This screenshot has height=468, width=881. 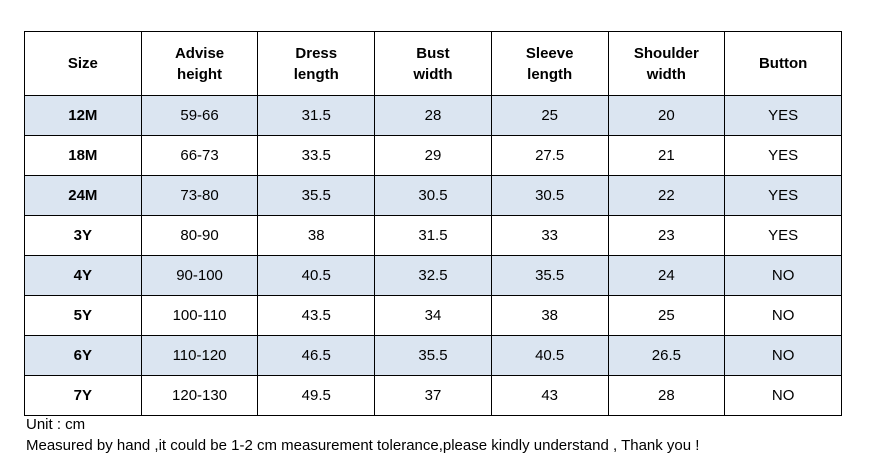 I want to click on header-text: Shoulder width, so click(x=666, y=63).